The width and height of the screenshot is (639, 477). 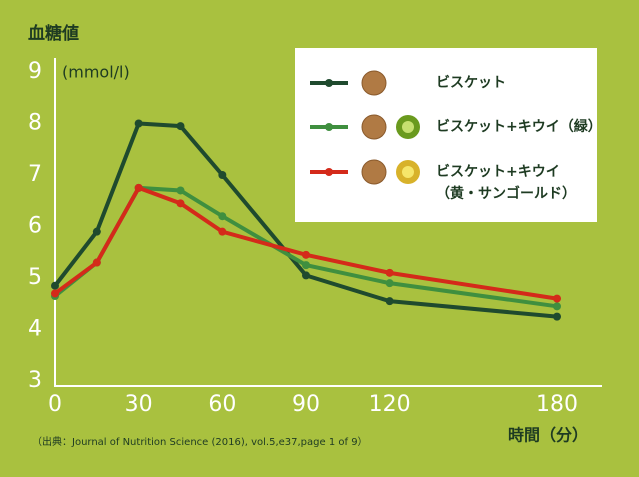 What do you see at coordinates (557, 404) in the screenshot?
I see `x-tick-label: 180` at bounding box center [557, 404].